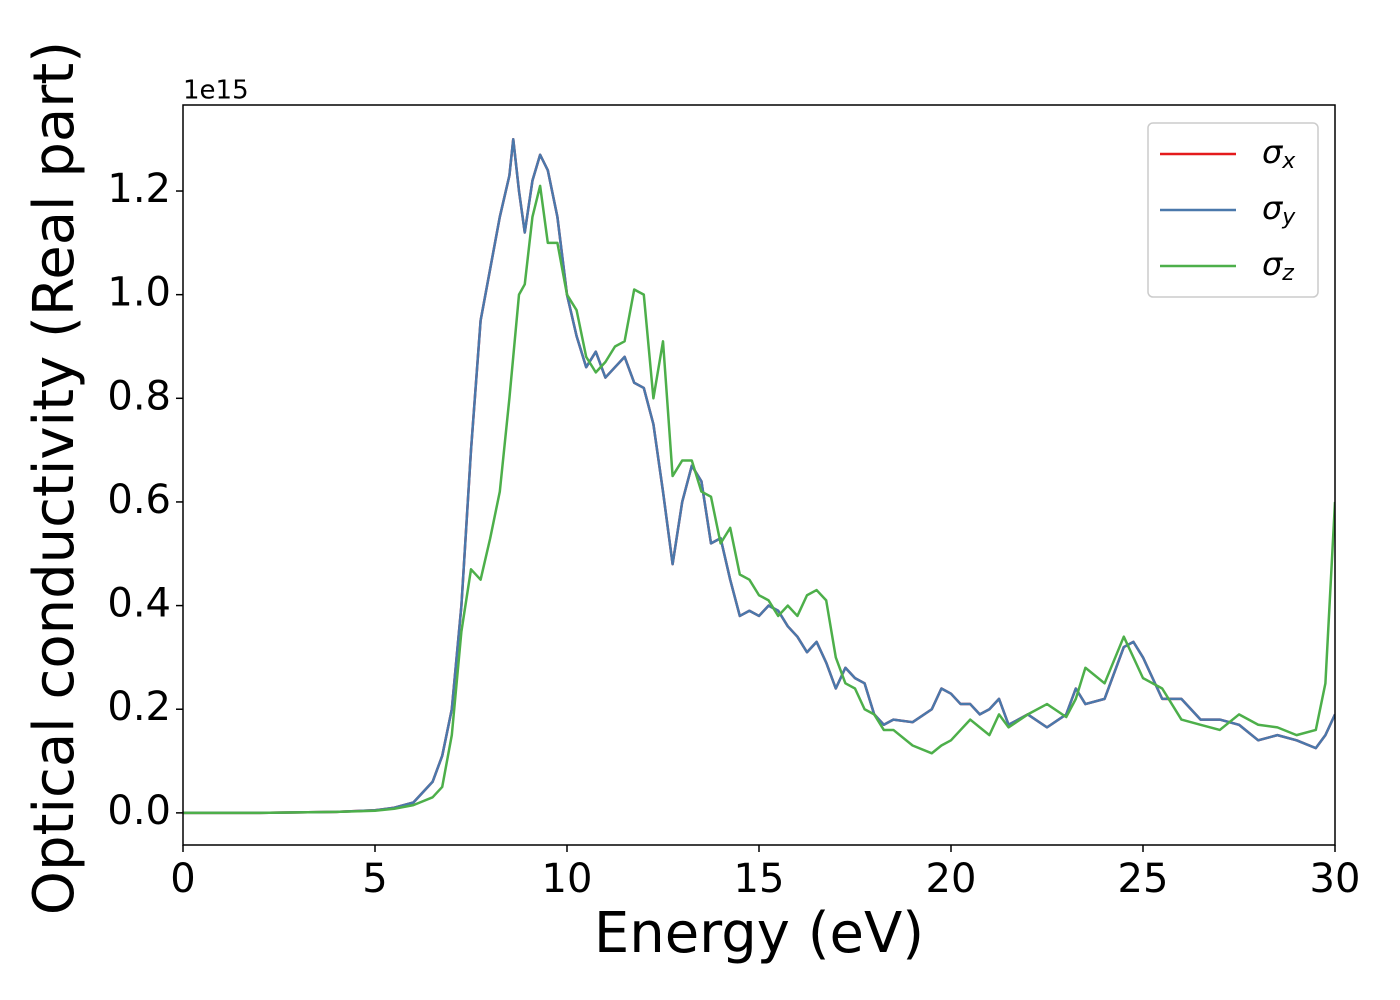  What do you see at coordinates (1143, 879) in the screenshot?
I see `x-tick-label: 25` at bounding box center [1143, 879].